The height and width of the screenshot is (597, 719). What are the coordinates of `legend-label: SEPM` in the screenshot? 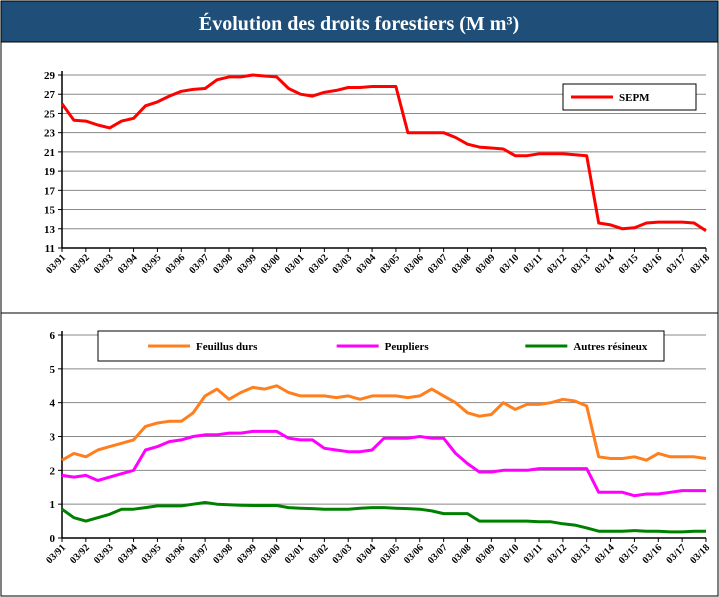 It's located at (634, 98).